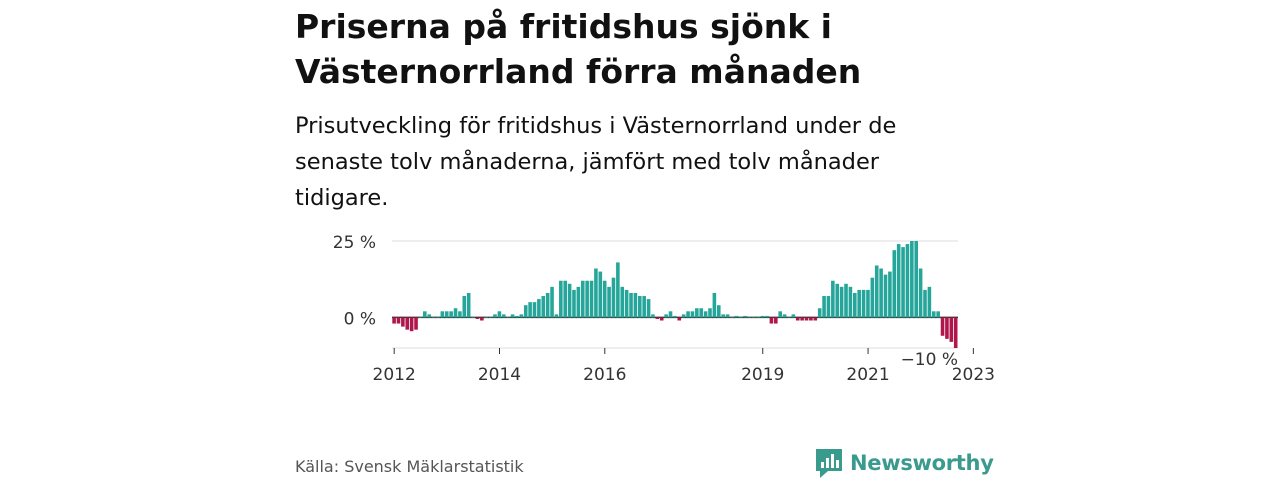 The image size is (1280, 480). I want to click on newsworthy-logo: Newsworthy, so click(904, 463).